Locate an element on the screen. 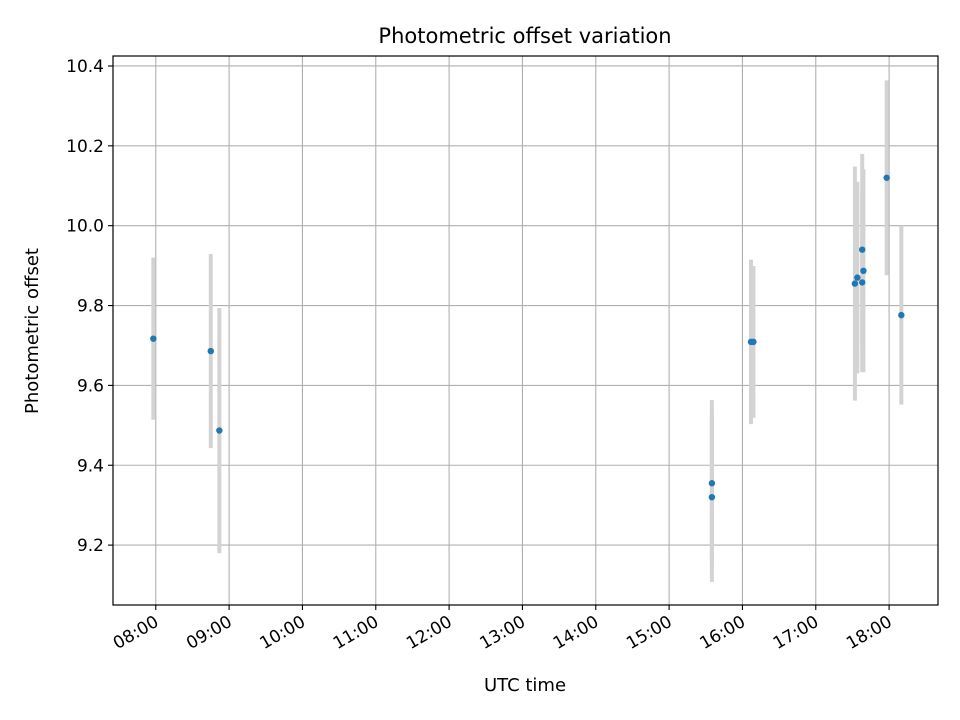  x-axis-title: UTC time is located at coordinates (525, 685).